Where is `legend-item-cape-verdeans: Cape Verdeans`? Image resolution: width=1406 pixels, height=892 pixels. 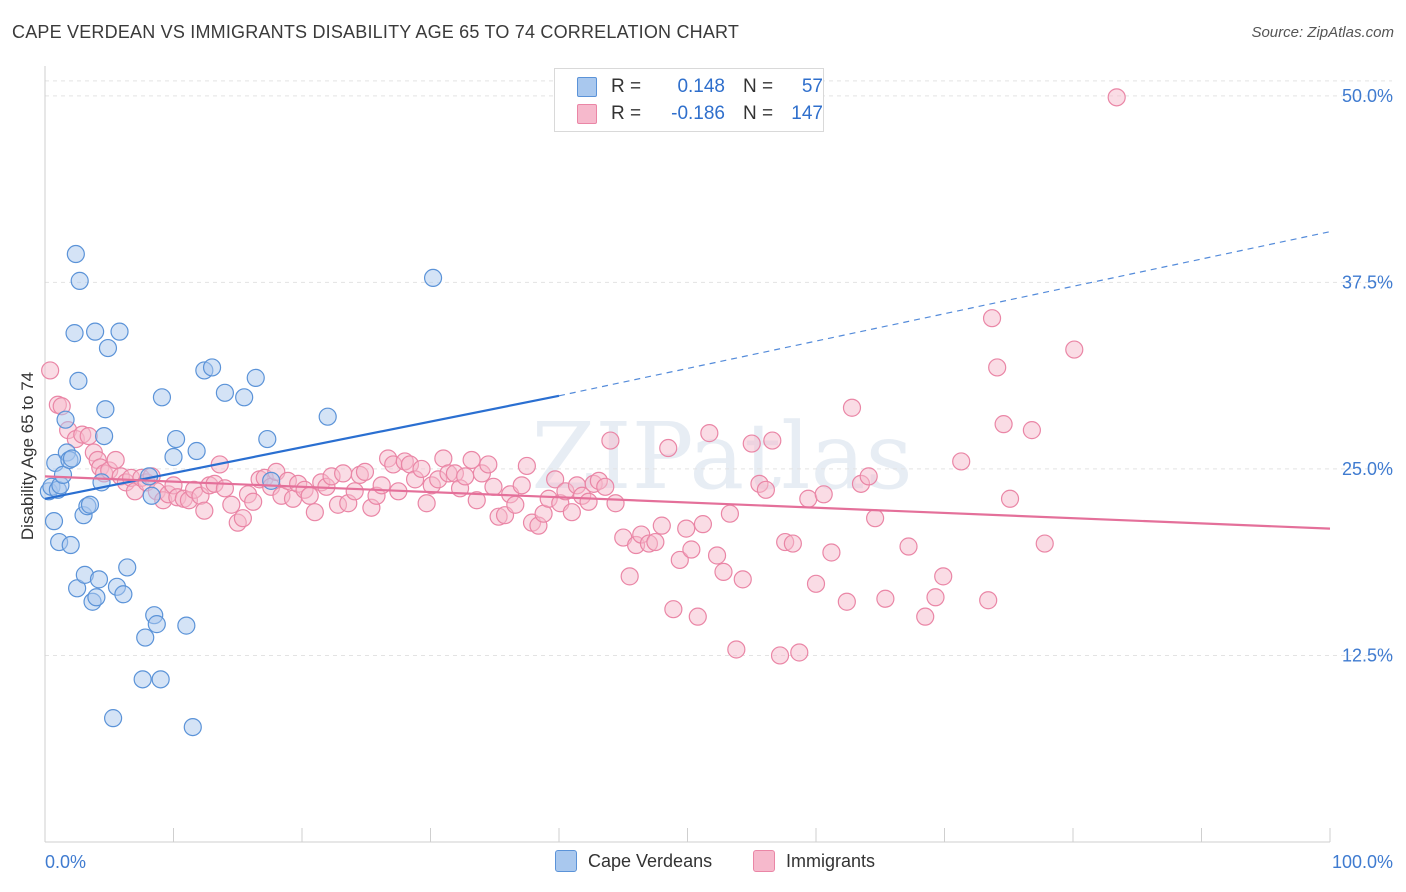 legend-item-cape-verdeans: Cape Verdeans is located at coordinates (633, 861).